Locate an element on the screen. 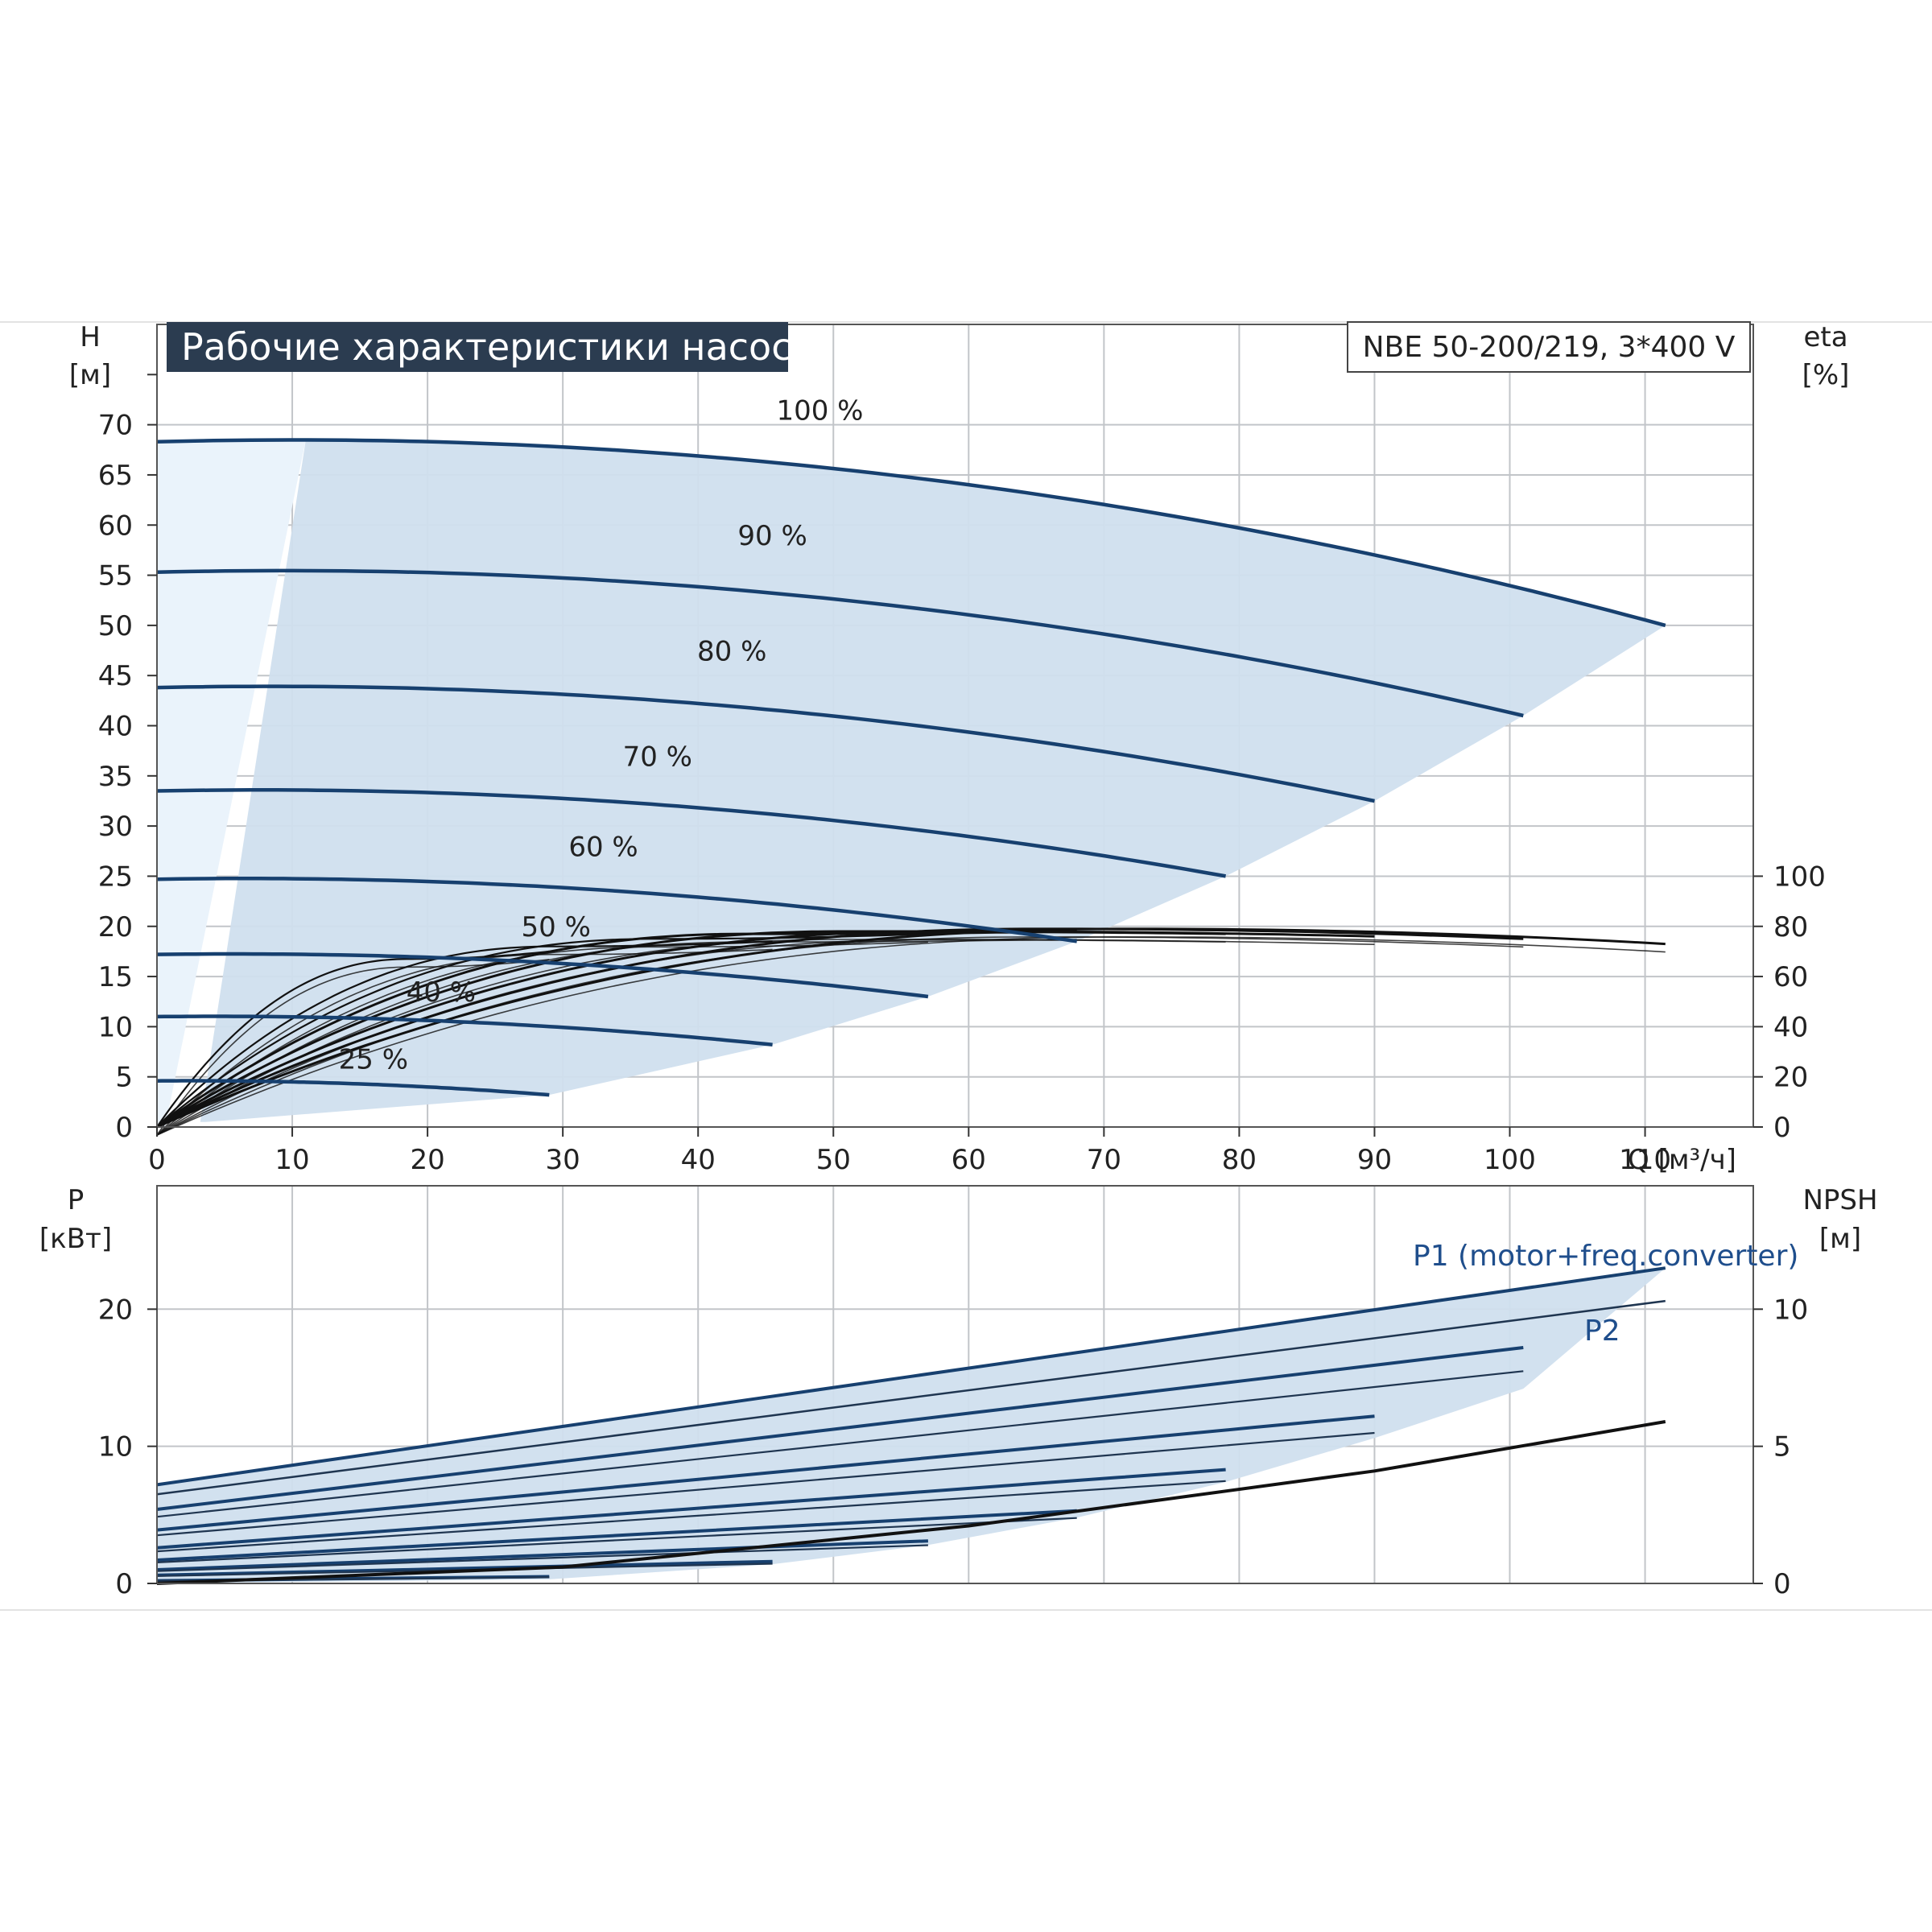 This screenshot has width=1932, height=1932. pump-model-label: NBE 50-200/219, 3*400 V is located at coordinates (1549, 347).